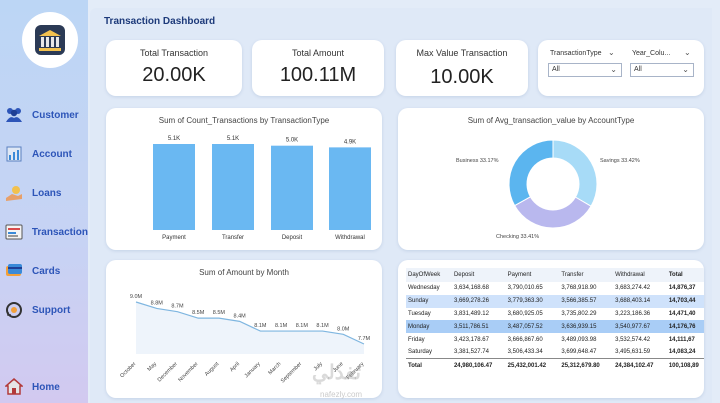 This screenshot has height=403, width=720. Describe the element at coordinates (429, 275) in the screenshot. I see `column-header: DayOfWeek` at that location.